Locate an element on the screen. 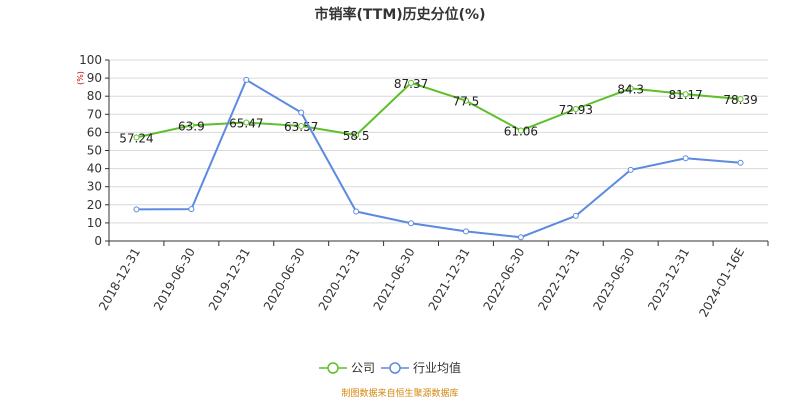 The height and width of the screenshot is (400, 800). x-tick-label: 2023-12-31 is located at coordinates (668, 279).